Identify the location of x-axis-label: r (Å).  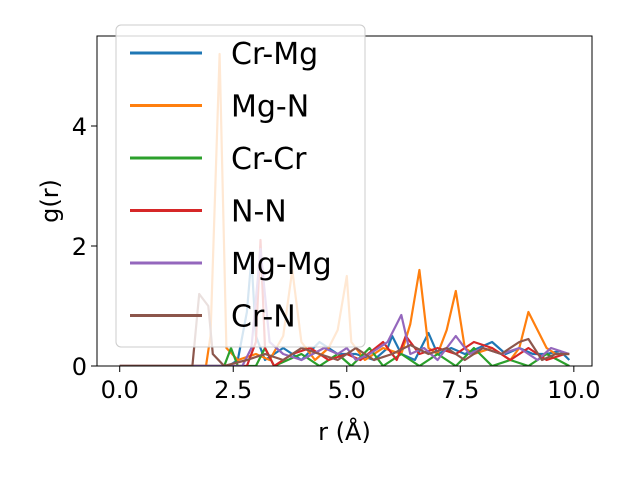
(344, 431).